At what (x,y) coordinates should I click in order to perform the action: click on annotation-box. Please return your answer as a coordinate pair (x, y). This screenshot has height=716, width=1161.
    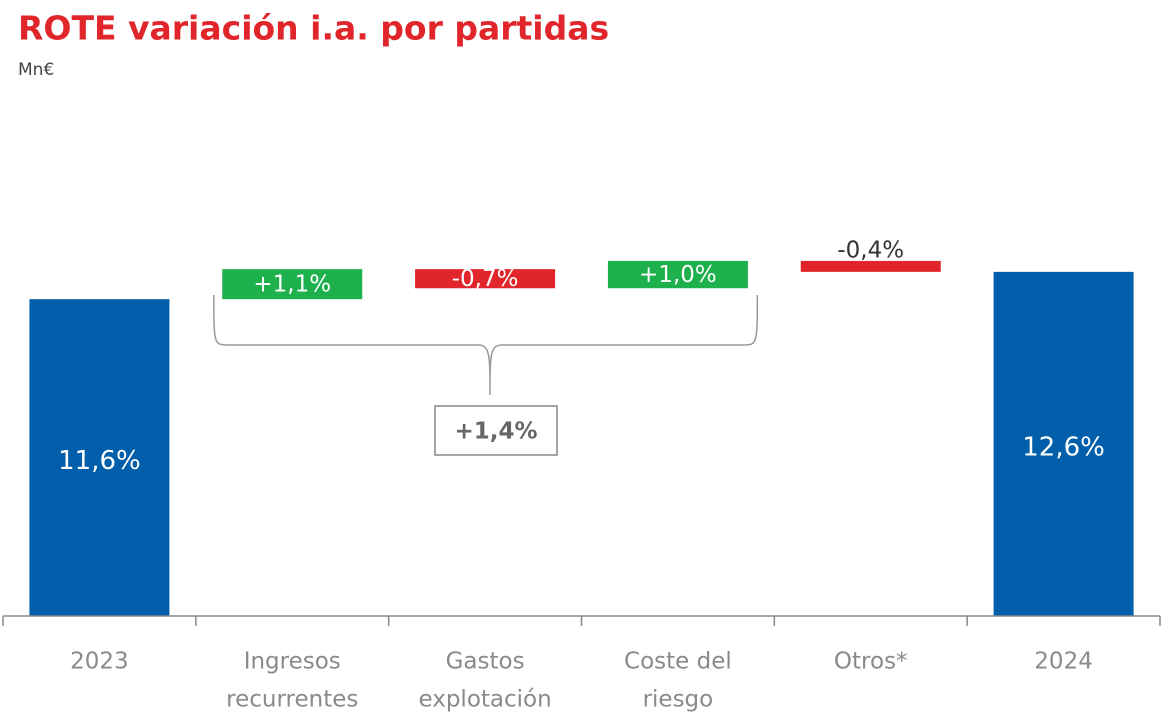
    Looking at the image, I should click on (496, 430).